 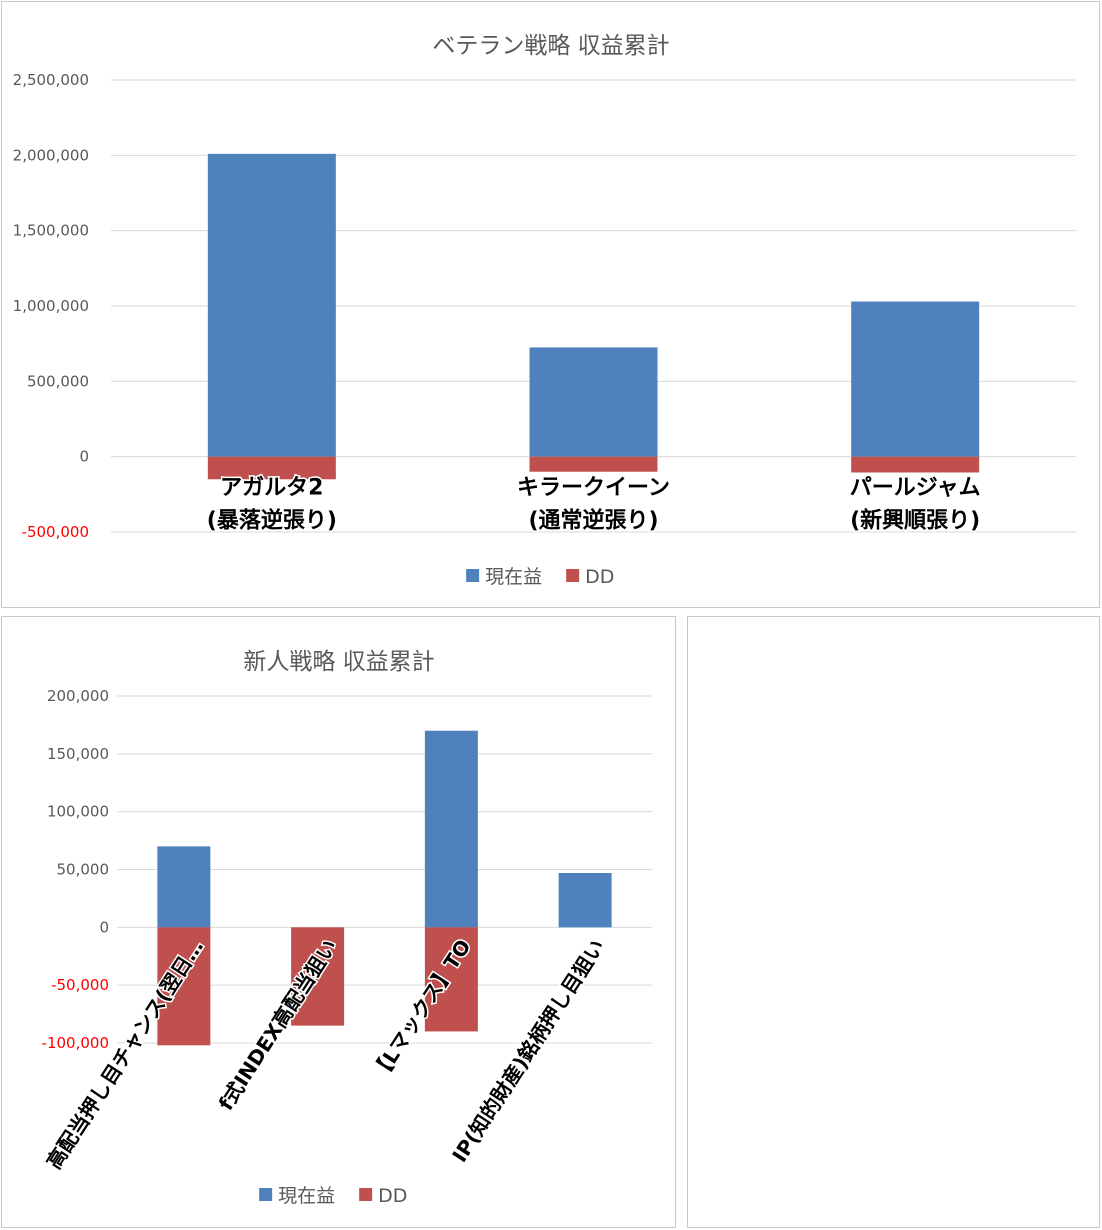 What do you see at coordinates (51, 231) in the screenshot?
I see `y-tick-label: 1,500,000` at bounding box center [51, 231].